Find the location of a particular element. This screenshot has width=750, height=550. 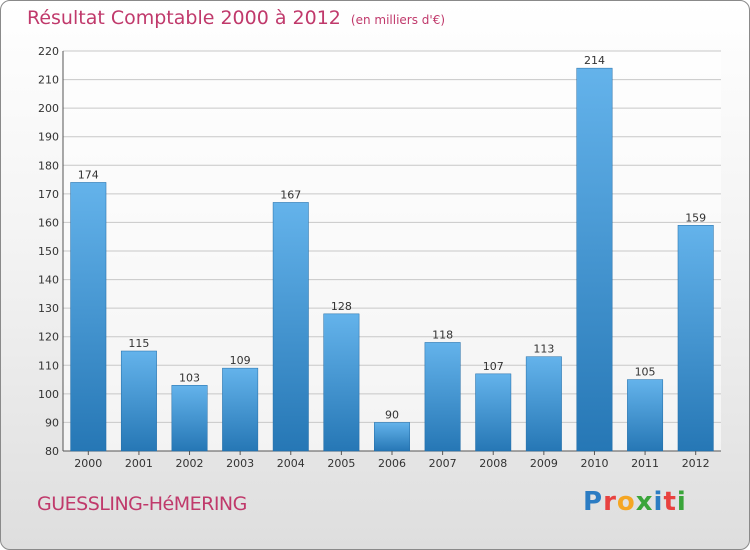

data-label: 128 is located at coordinates (341, 306).